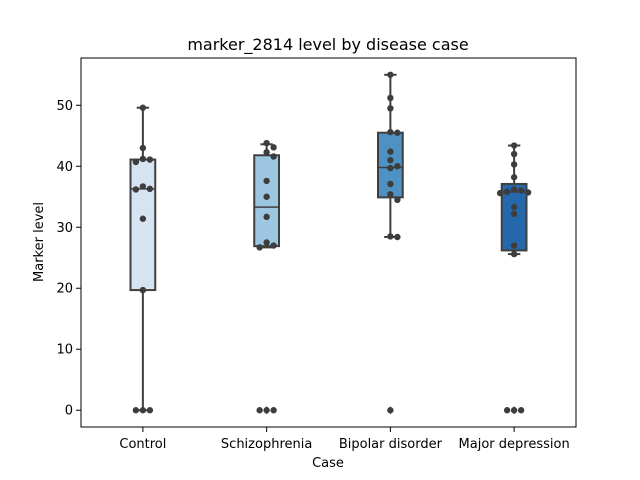  Describe the element at coordinates (64, 350) in the screenshot. I see `y-tick-label: 10` at that location.